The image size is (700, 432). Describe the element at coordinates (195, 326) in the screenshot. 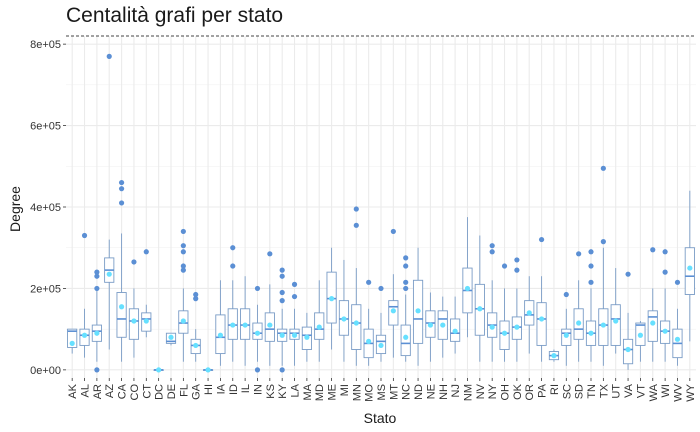

I see `box-ga` at that location.